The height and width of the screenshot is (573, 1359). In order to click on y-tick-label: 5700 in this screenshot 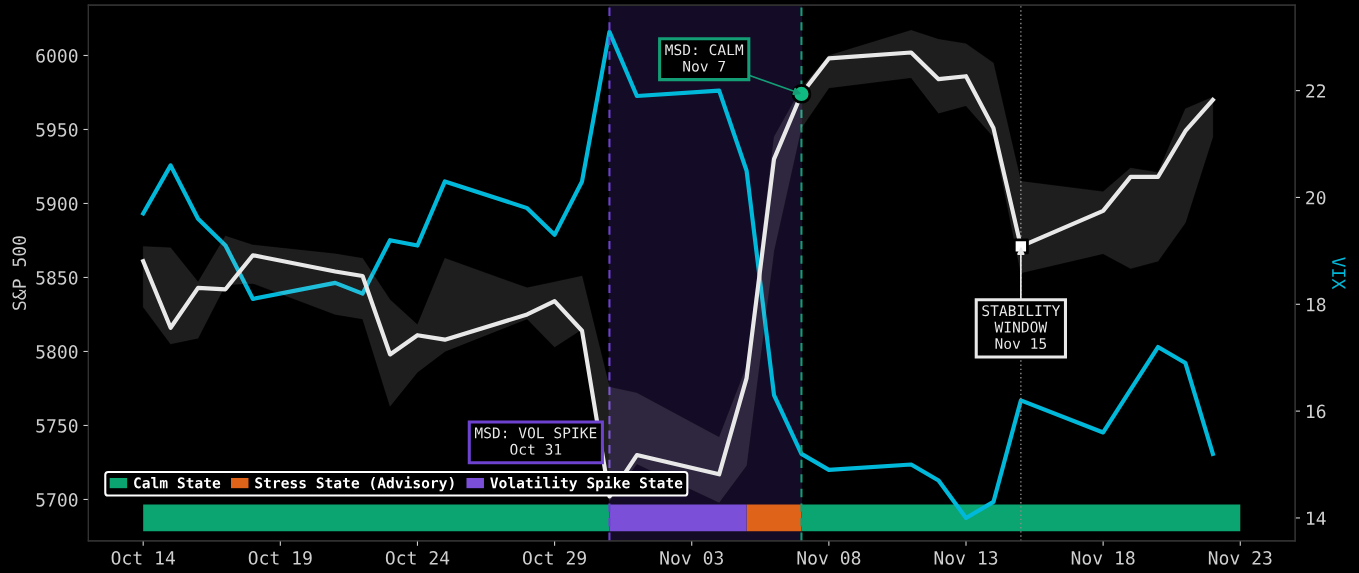, I will do `click(57, 499)`.